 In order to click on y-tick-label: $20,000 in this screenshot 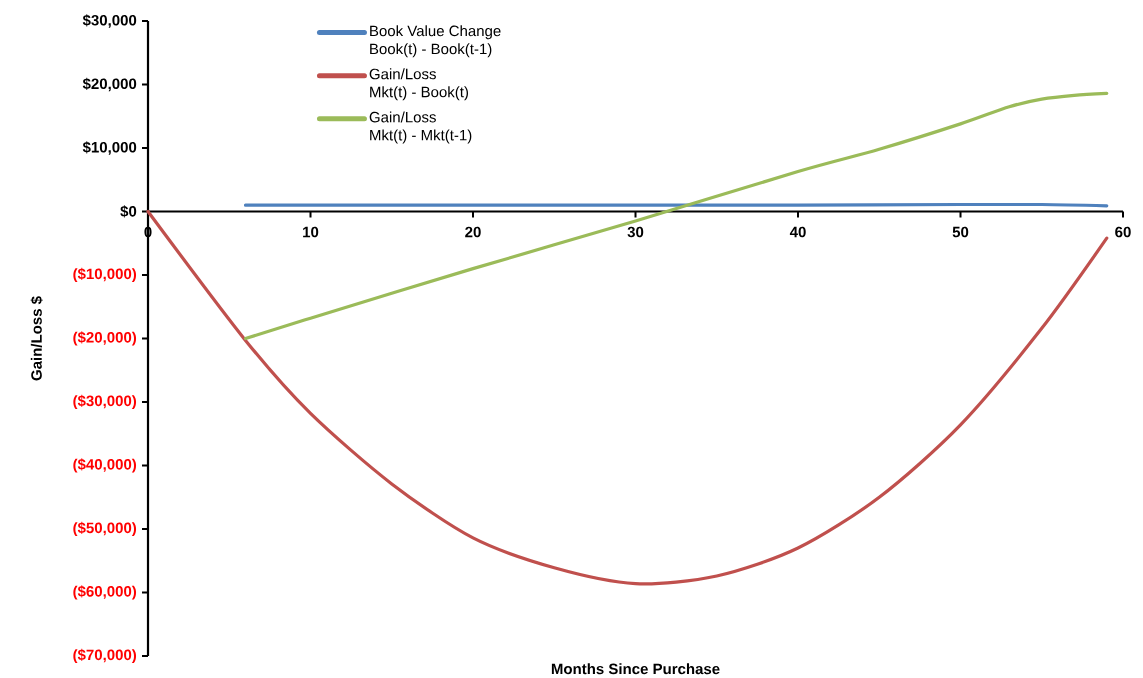, I will do `click(109, 84)`.